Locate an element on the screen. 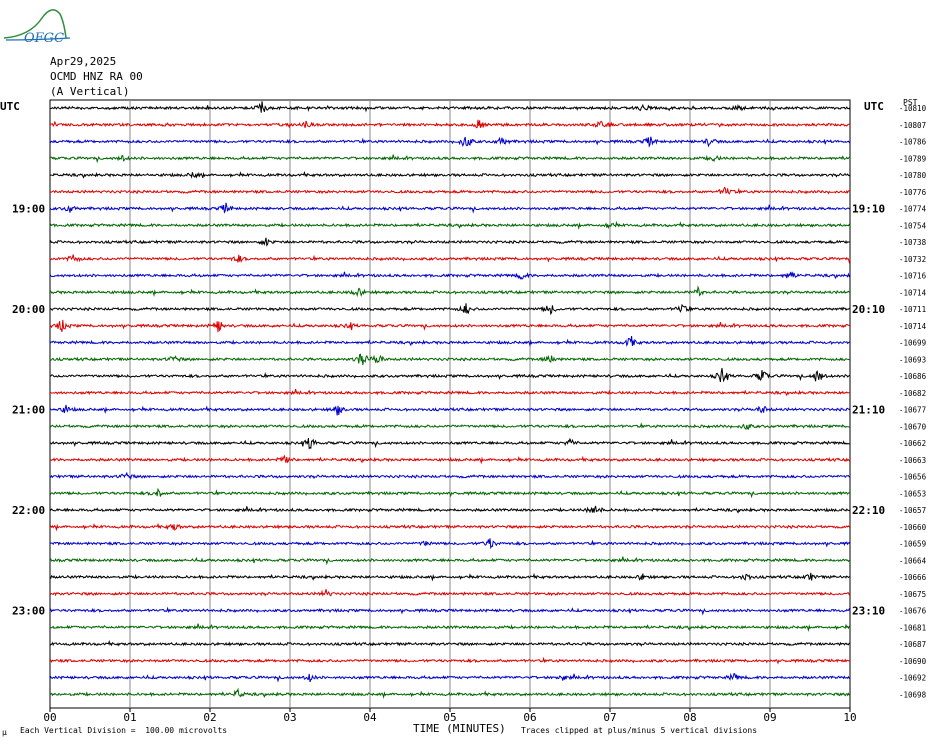  header-station: OCMD HNZ RA 00 is located at coordinates (96, 76).